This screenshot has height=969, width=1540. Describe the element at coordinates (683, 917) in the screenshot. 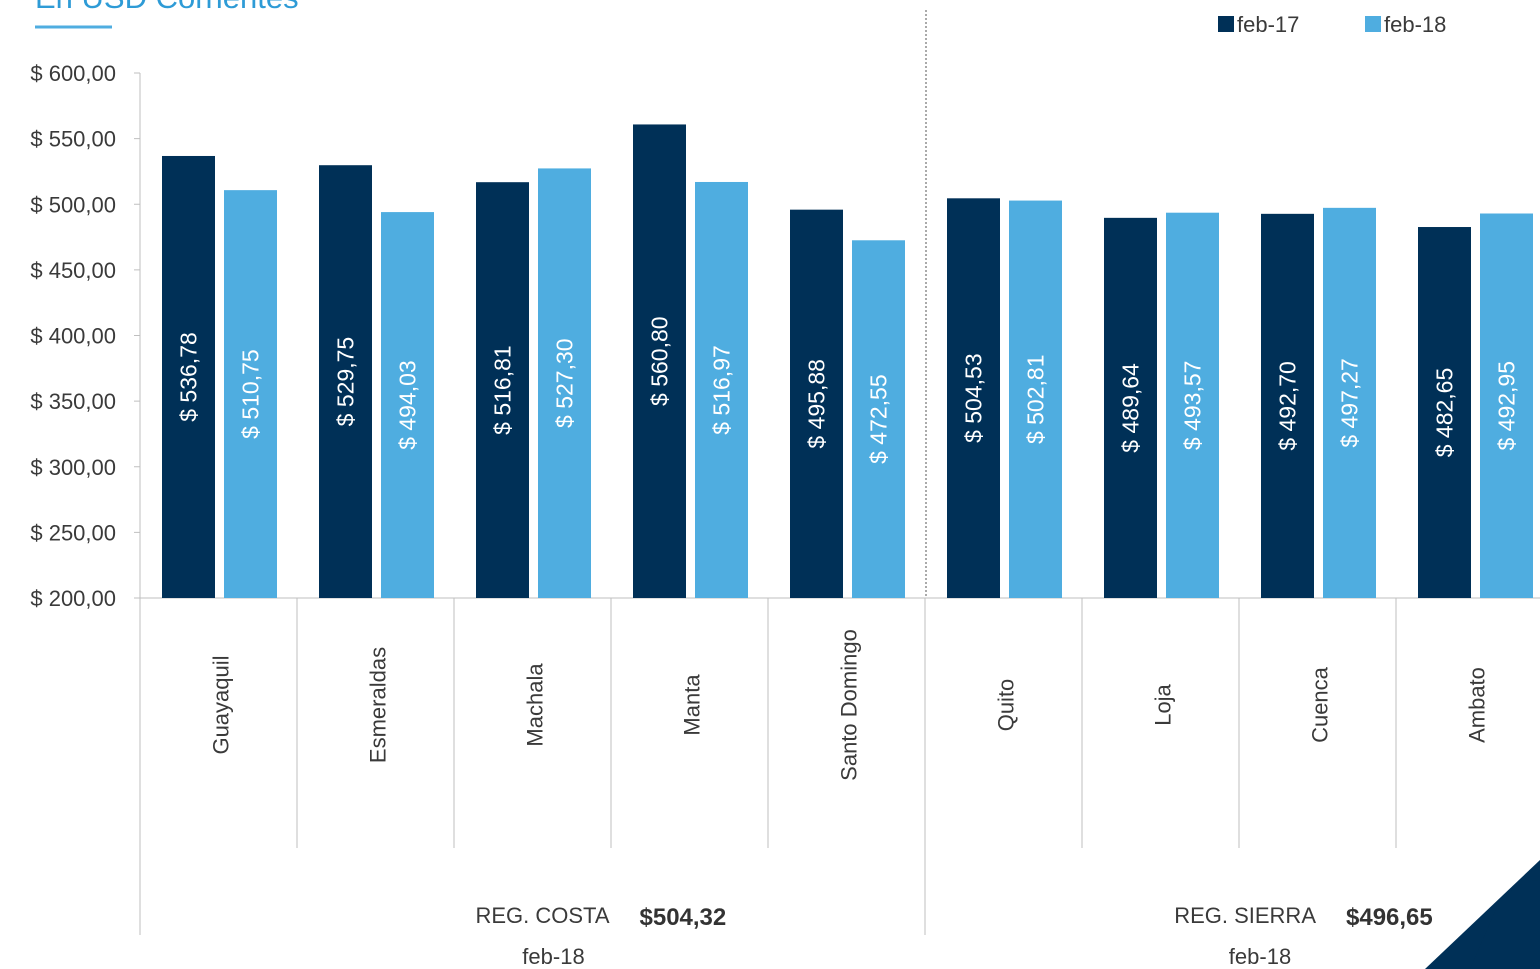

I see `group-value: $504,32` at that location.